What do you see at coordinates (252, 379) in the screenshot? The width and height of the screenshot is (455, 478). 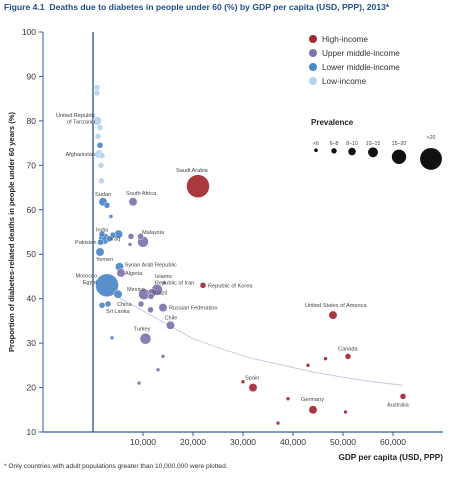 I see `point-label: Spain` at bounding box center [252, 379].